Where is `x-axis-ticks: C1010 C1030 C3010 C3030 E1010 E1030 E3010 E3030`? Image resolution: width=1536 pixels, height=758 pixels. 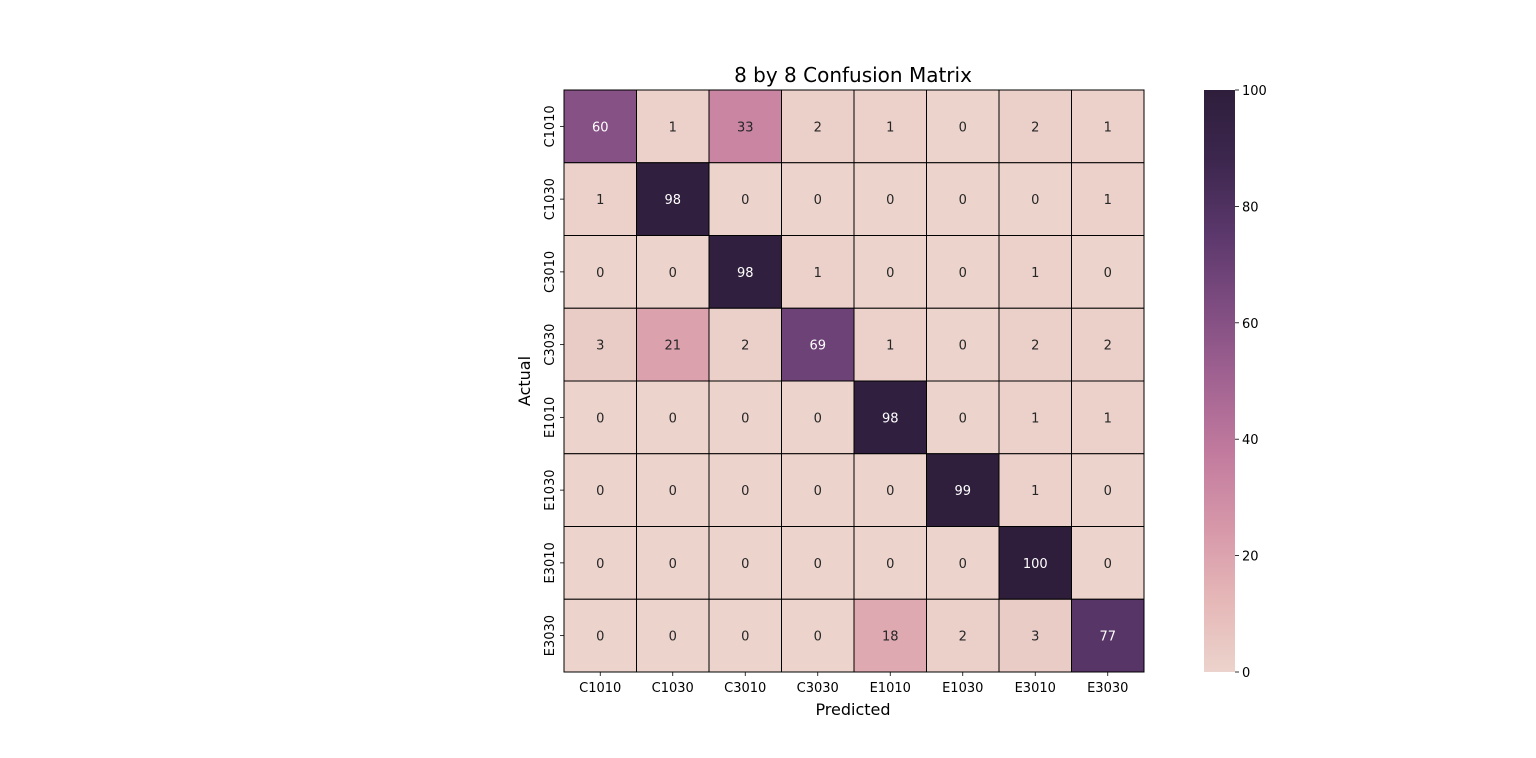 x-axis-ticks: C1010 C1030 C3010 C3030 E1010 E1030 E3010 E3030 is located at coordinates (853, 684).